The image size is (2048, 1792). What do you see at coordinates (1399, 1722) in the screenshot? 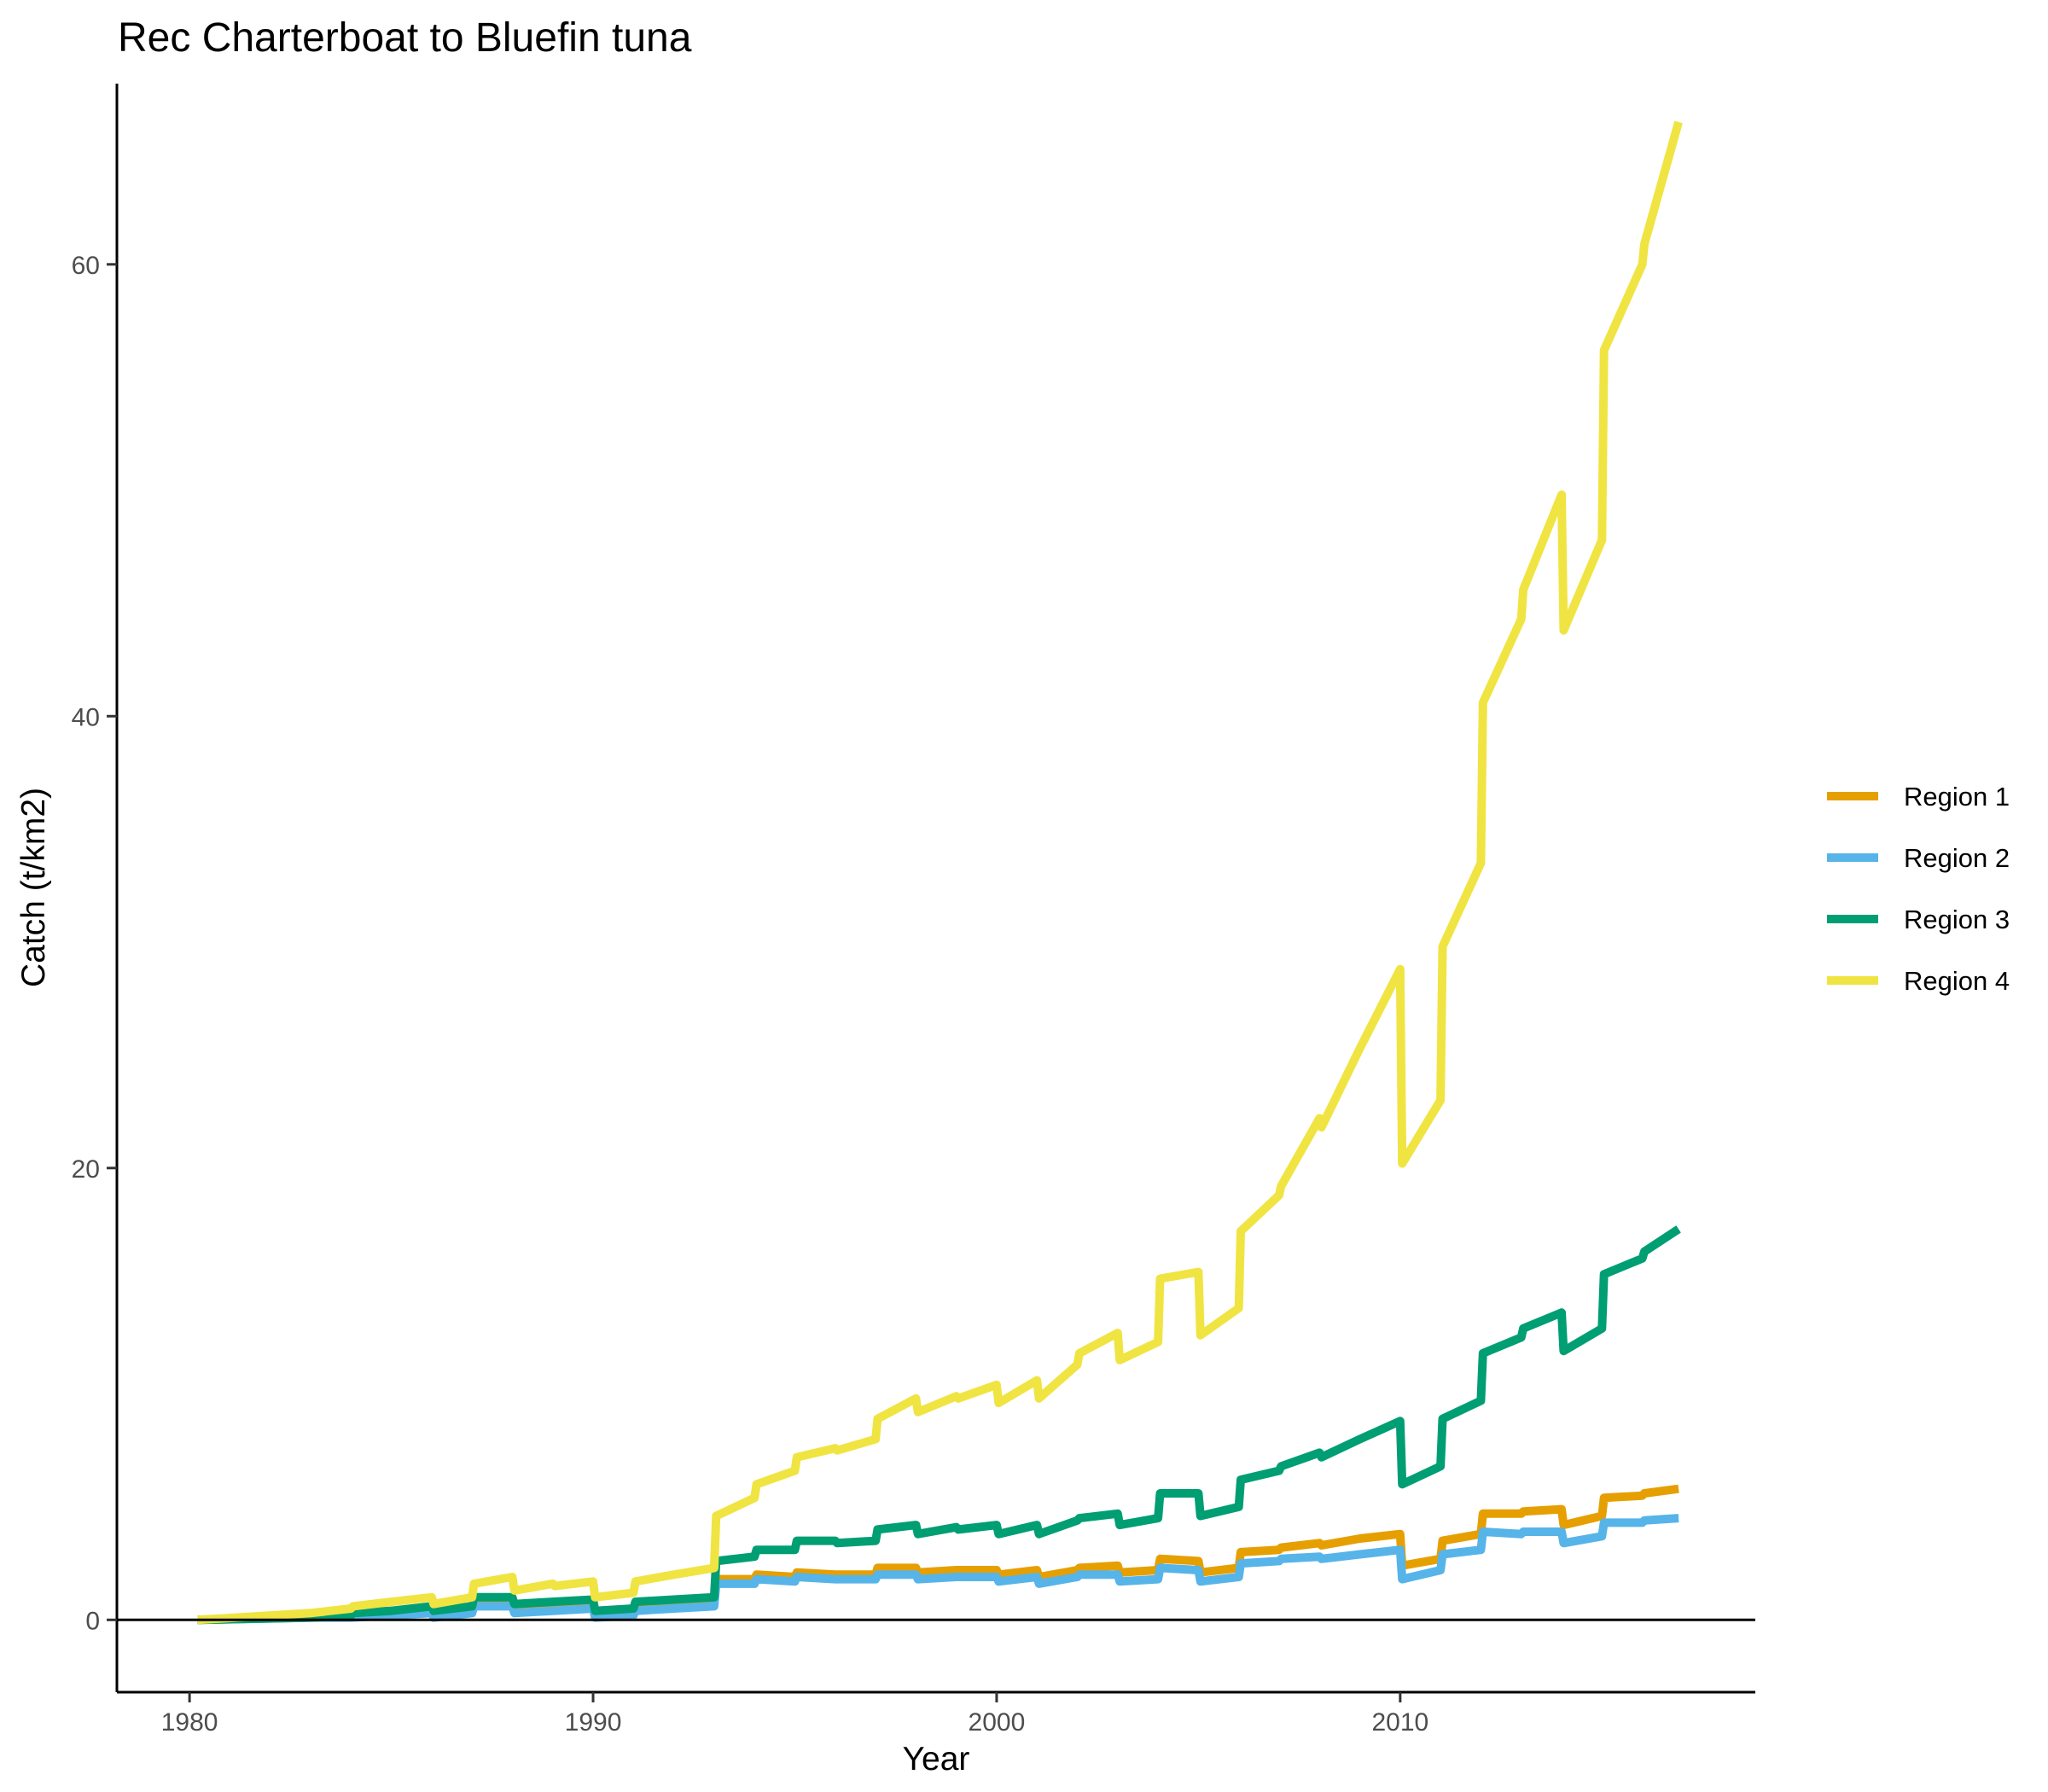
I see `x-tick-label: 2010` at bounding box center [1399, 1722].